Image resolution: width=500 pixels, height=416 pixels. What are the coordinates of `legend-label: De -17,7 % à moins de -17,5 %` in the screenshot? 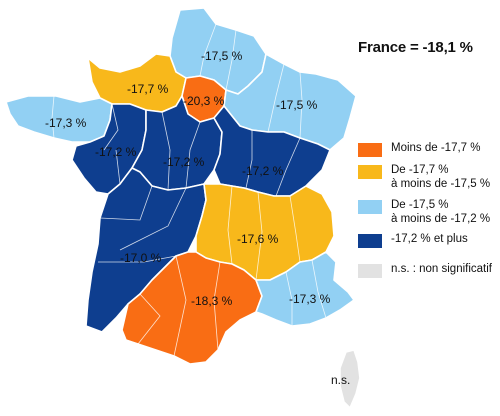 It's located at (441, 177).